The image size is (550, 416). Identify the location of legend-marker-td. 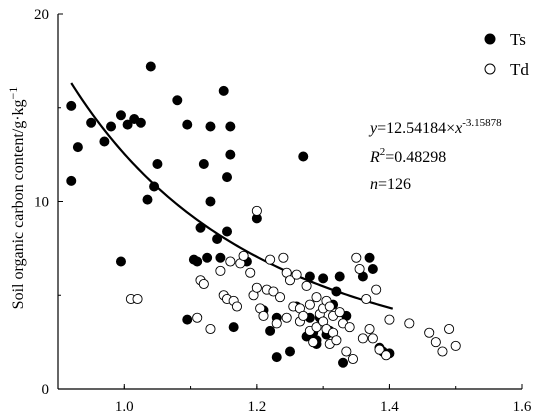
(490, 69).